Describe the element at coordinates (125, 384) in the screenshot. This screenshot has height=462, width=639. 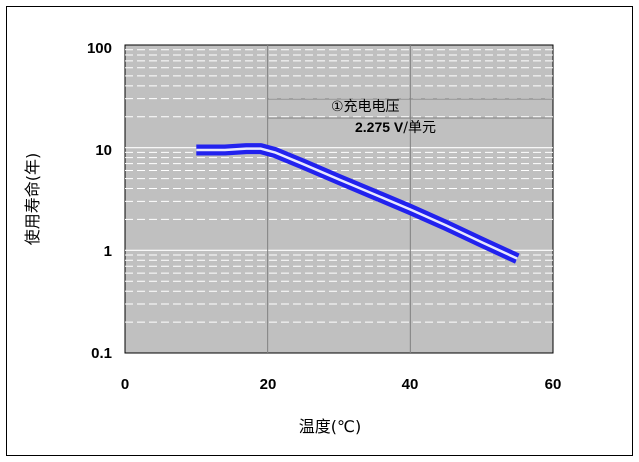
I see `x-tick-label-0: 0` at that location.